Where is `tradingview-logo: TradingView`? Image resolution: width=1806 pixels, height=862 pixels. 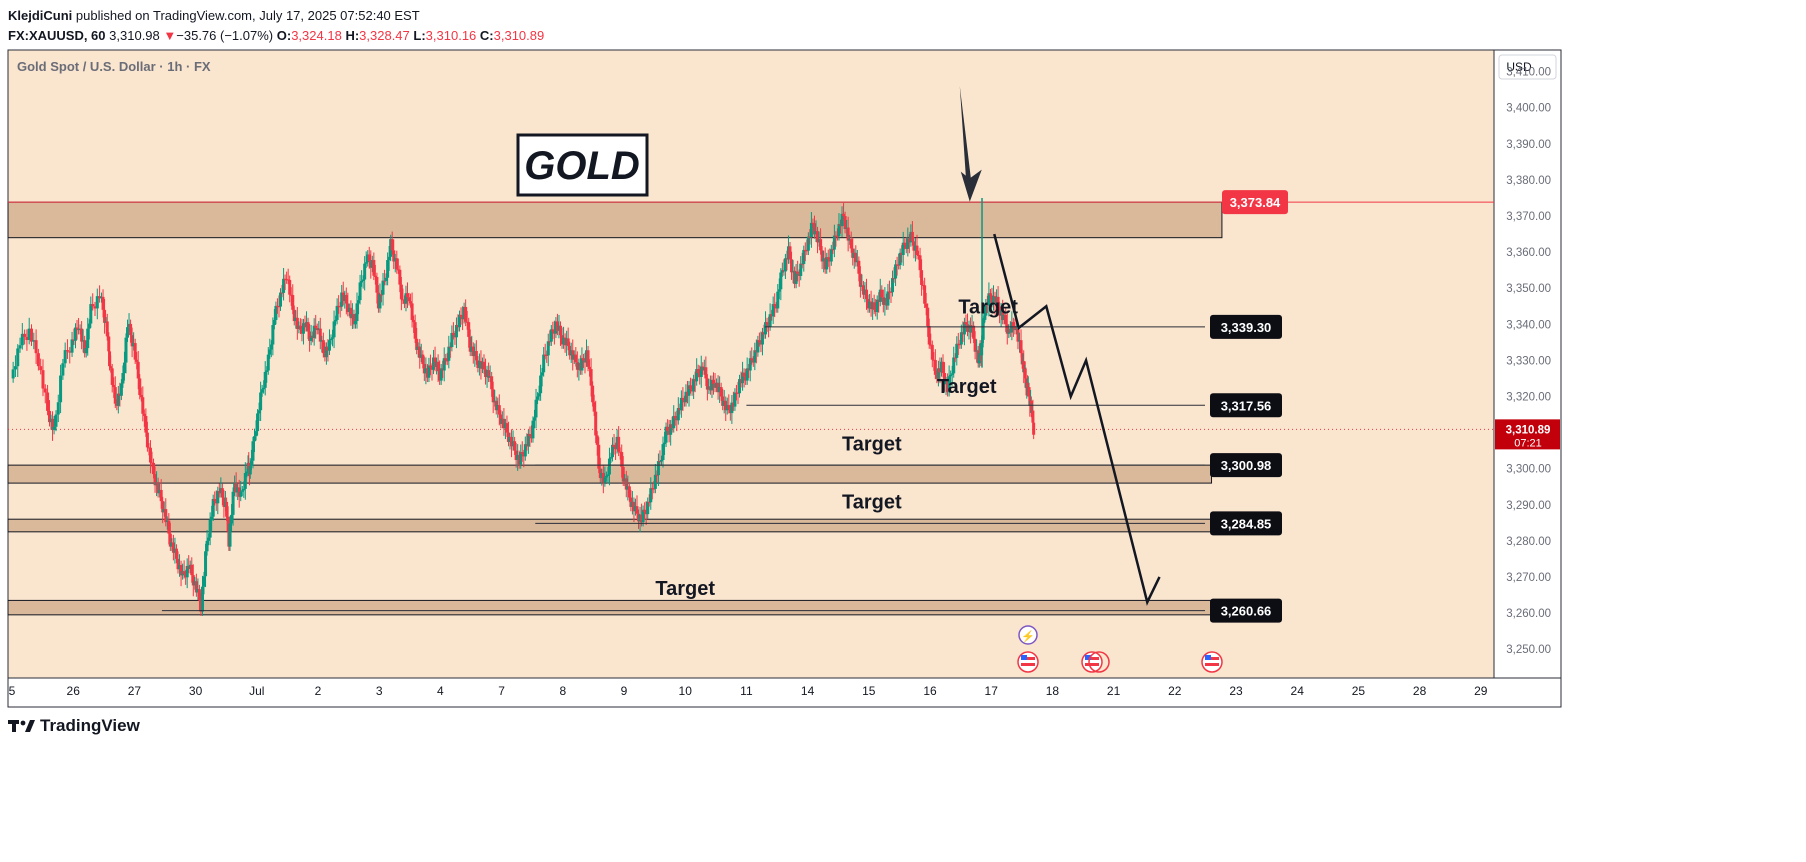
tradingview-logo: TradingView is located at coordinates (74, 726).